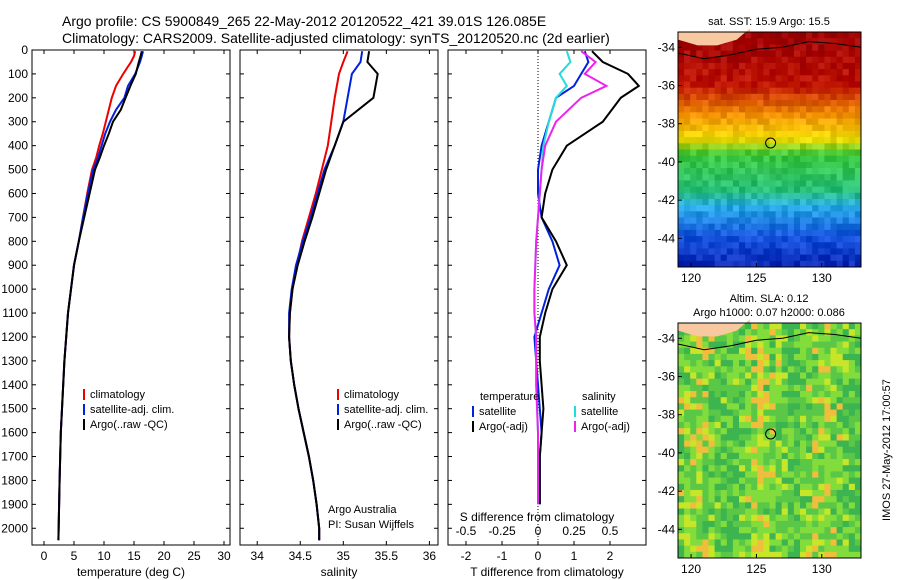 The height and width of the screenshot is (580, 900). I want to click on map-y-tick-label: -40, so click(667, 162).